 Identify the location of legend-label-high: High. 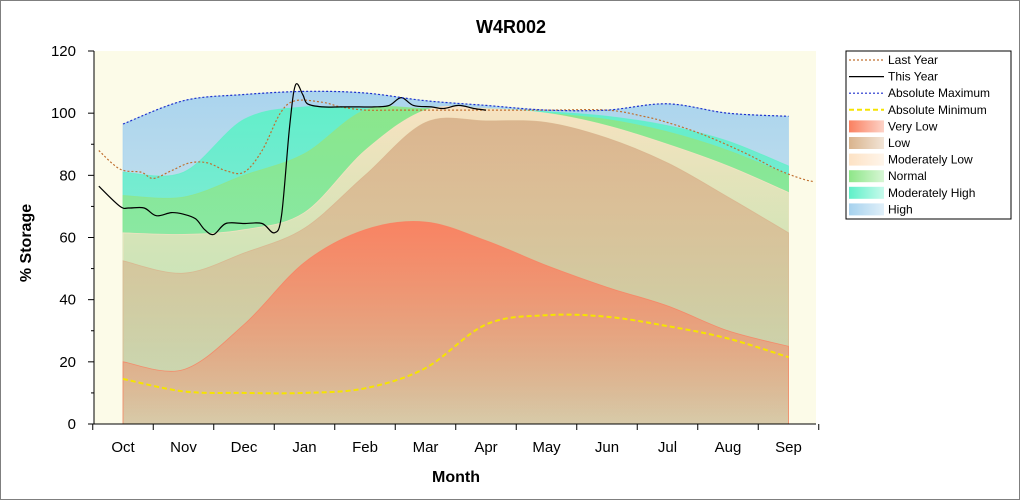
(900, 209).